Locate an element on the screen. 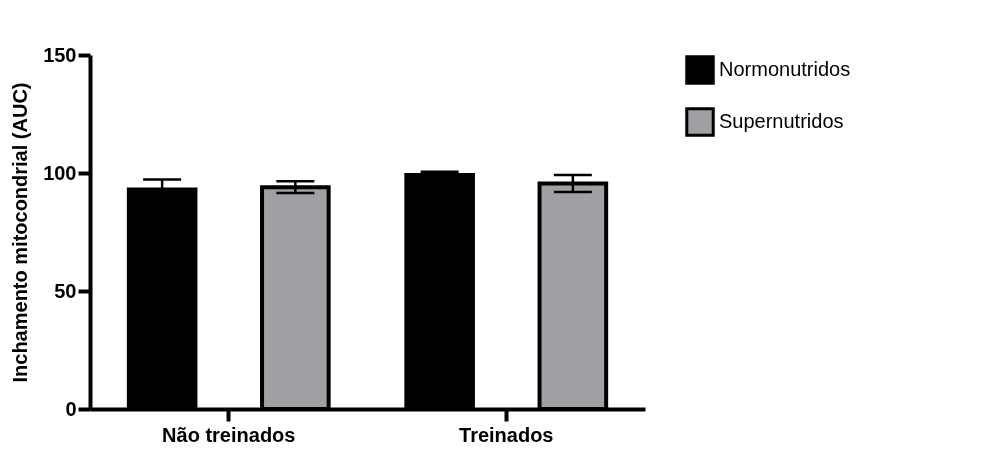 The height and width of the screenshot is (455, 1006). y-tick-label: 0 is located at coordinates (71, 408).